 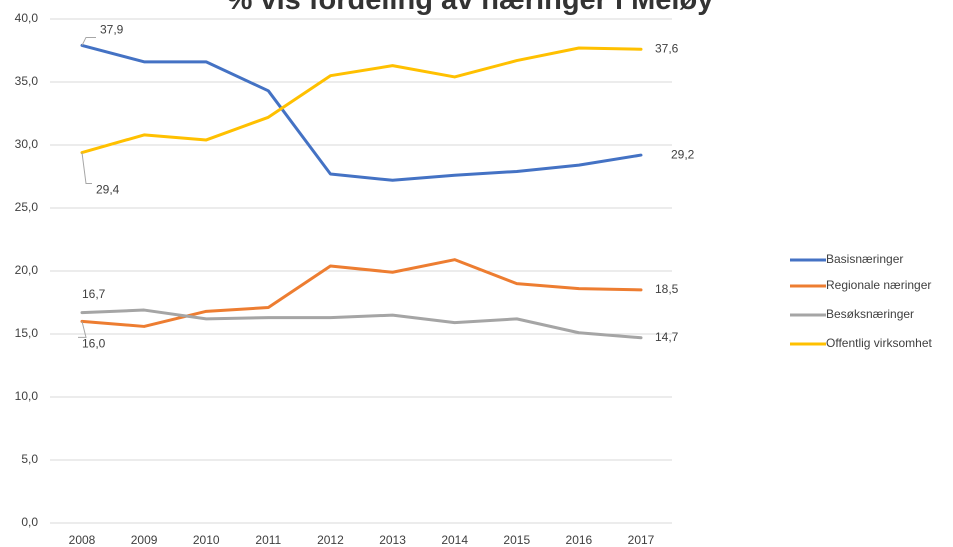 What do you see at coordinates (864, 259) in the screenshot?
I see `legend-label: Basisnæringer` at bounding box center [864, 259].